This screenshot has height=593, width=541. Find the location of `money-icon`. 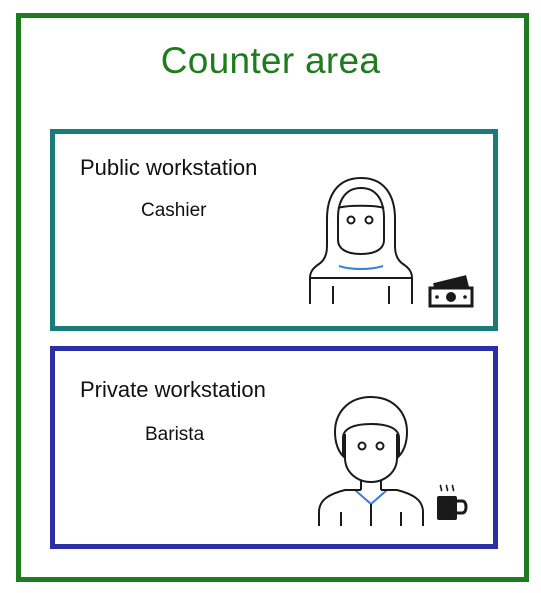

money-icon is located at coordinates (451, 291).